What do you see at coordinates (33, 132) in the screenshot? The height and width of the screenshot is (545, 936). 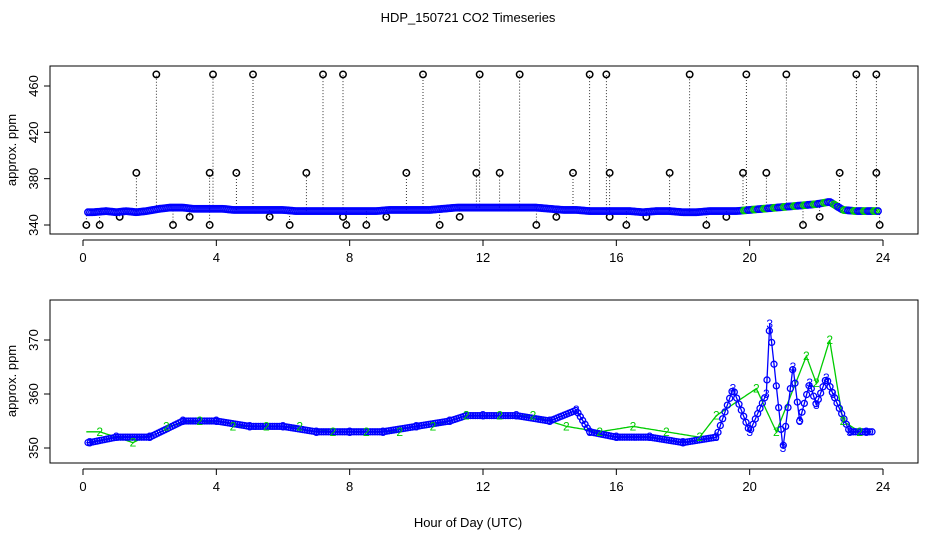 I see `top-y-tick-label: 420` at bounding box center [33, 132].